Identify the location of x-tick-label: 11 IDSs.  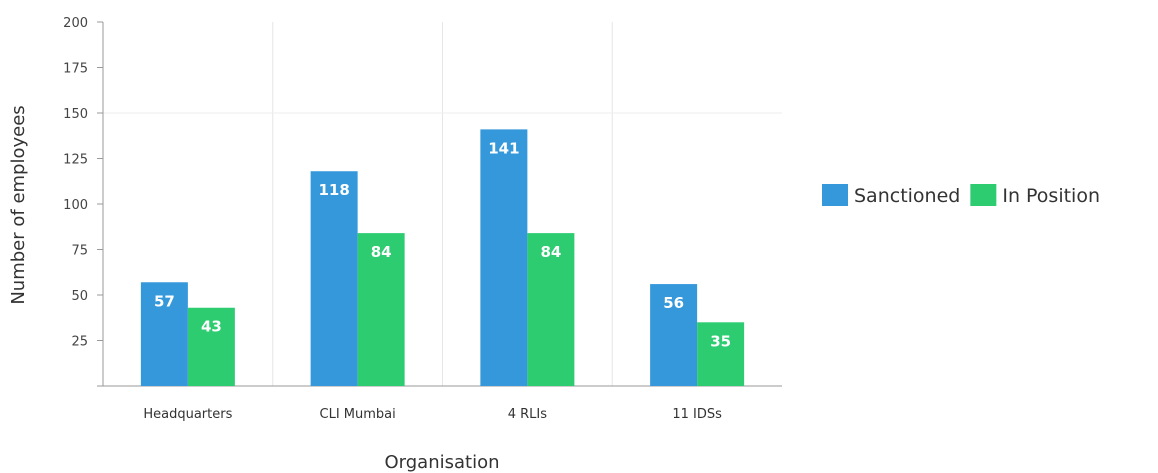
(697, 414).